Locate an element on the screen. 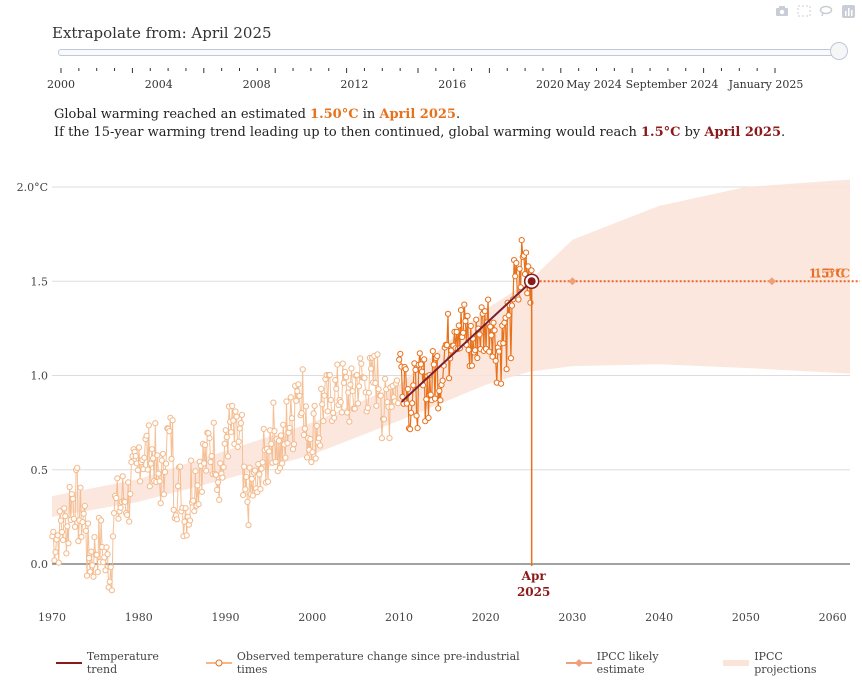 This screenshot has width=862, height=688. trend-line is located at coordinates (466, 341).